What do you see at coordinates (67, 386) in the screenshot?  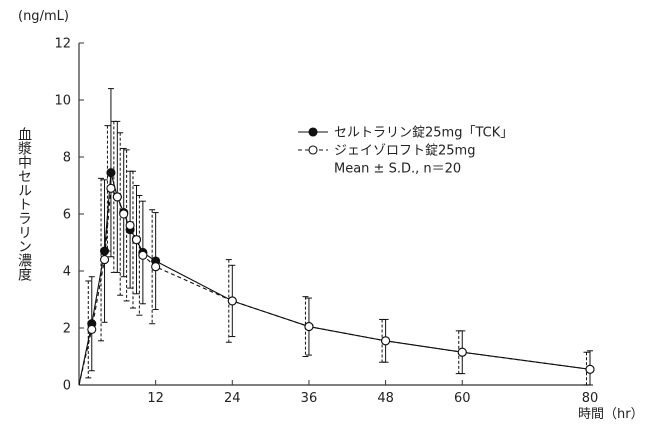 I see `y-tick-label: 0` at bounding box center [67, 386].